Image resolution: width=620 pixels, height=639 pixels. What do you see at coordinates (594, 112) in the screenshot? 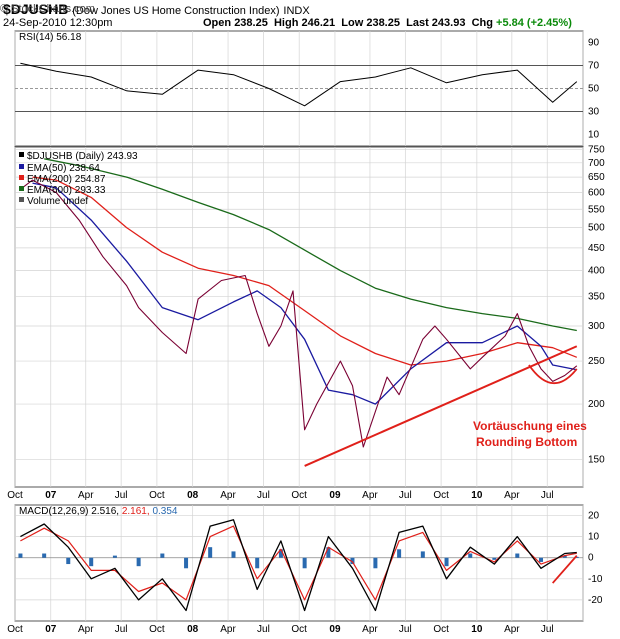
I see `rsi-ytick: 30` at bounding box center [594, 112].